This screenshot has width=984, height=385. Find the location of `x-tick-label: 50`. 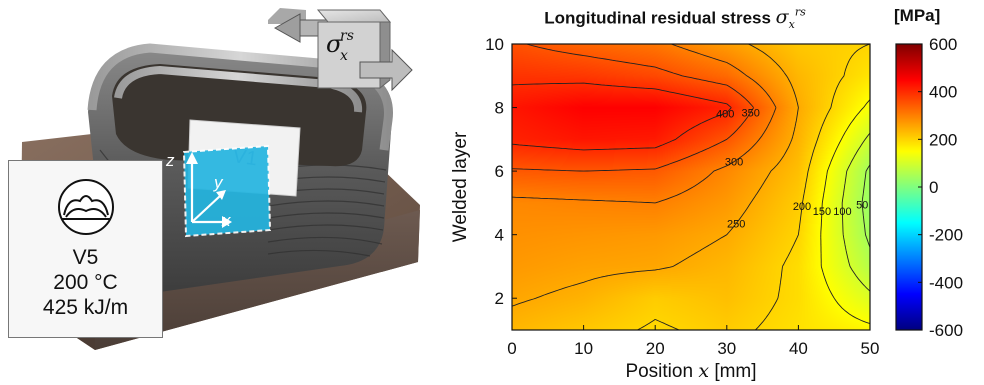

x-tick-label: 50 is located at coordinates (870, 348).